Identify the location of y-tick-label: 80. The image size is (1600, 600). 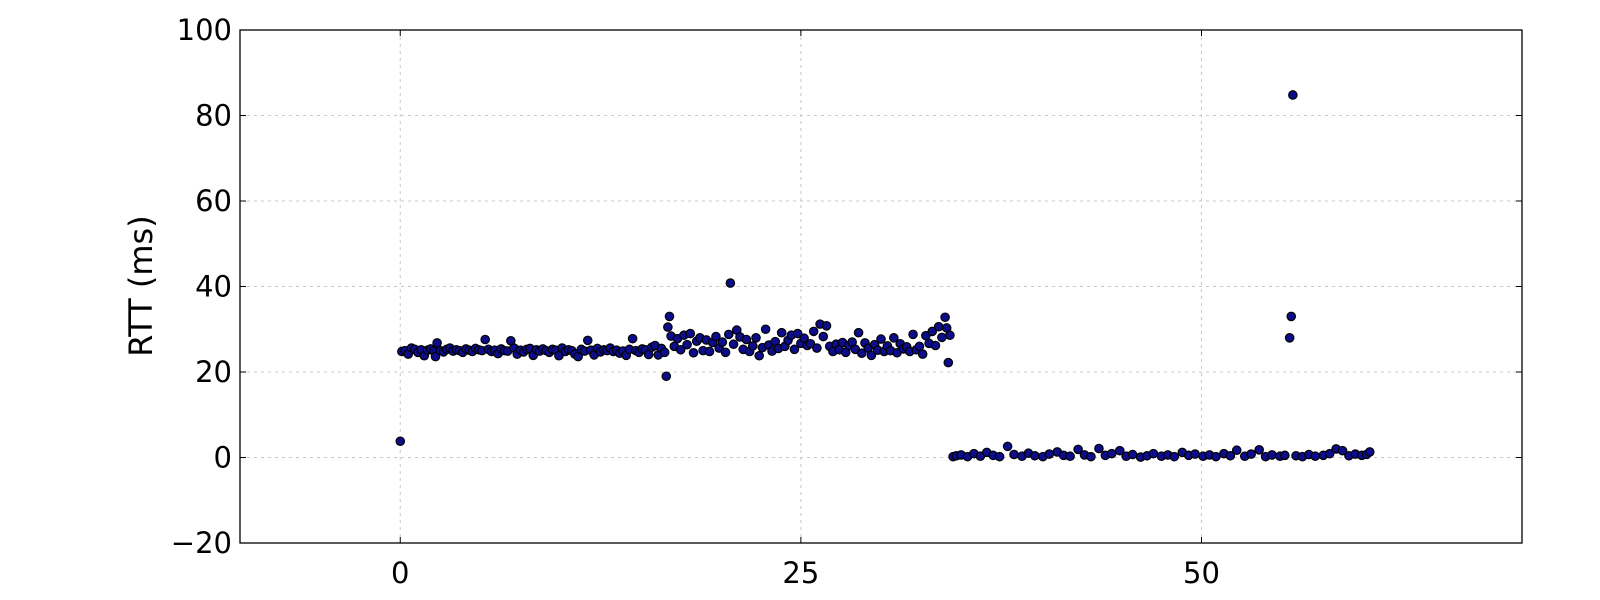
(213, 116).